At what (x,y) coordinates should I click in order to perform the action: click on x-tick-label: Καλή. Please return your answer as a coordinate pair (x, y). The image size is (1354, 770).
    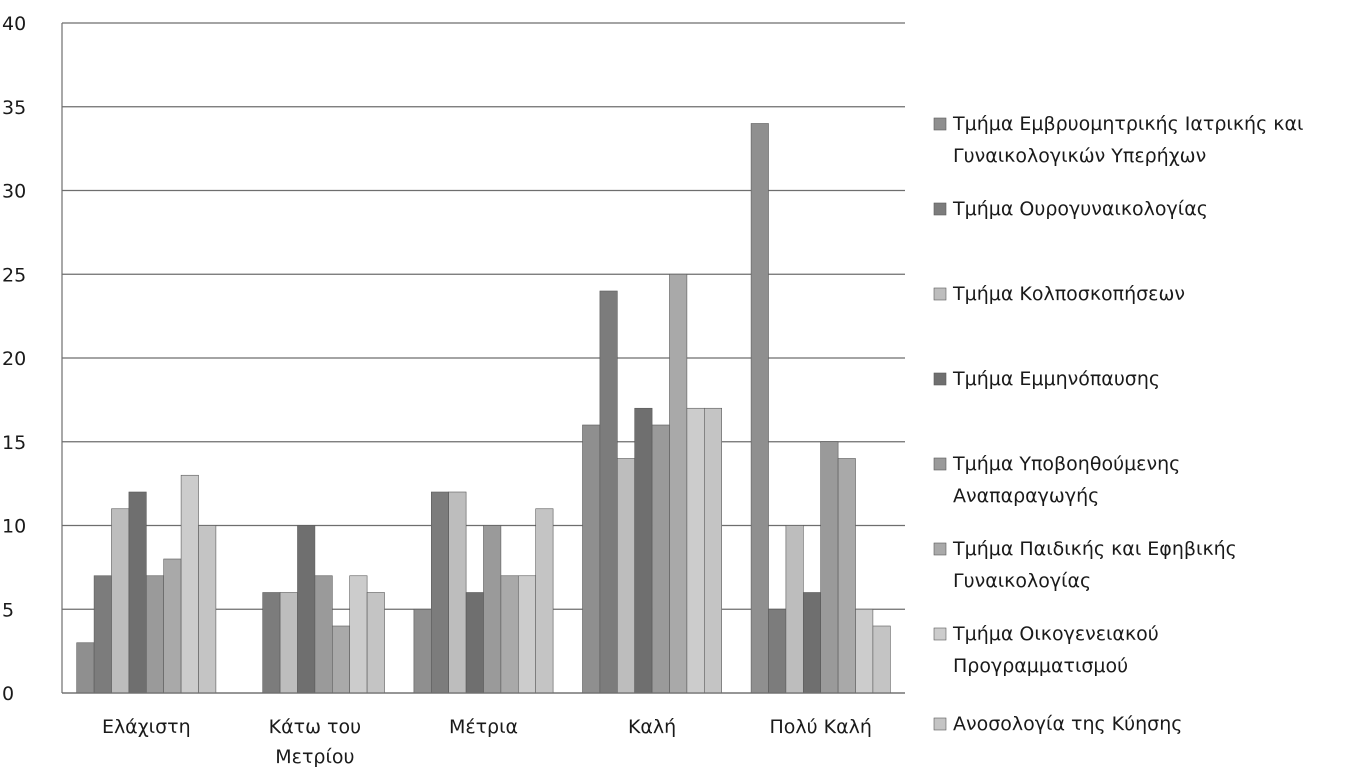
    Looking at the image, I should click on (652, 727).